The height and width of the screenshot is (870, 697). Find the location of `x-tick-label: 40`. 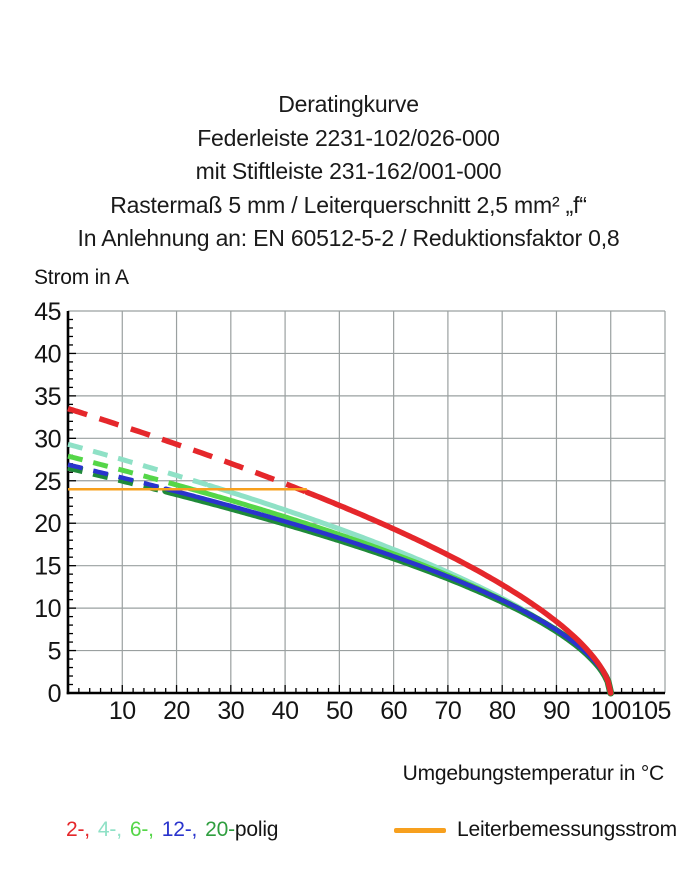

x-tick-label: 40 is located at coordinates (285, 711).